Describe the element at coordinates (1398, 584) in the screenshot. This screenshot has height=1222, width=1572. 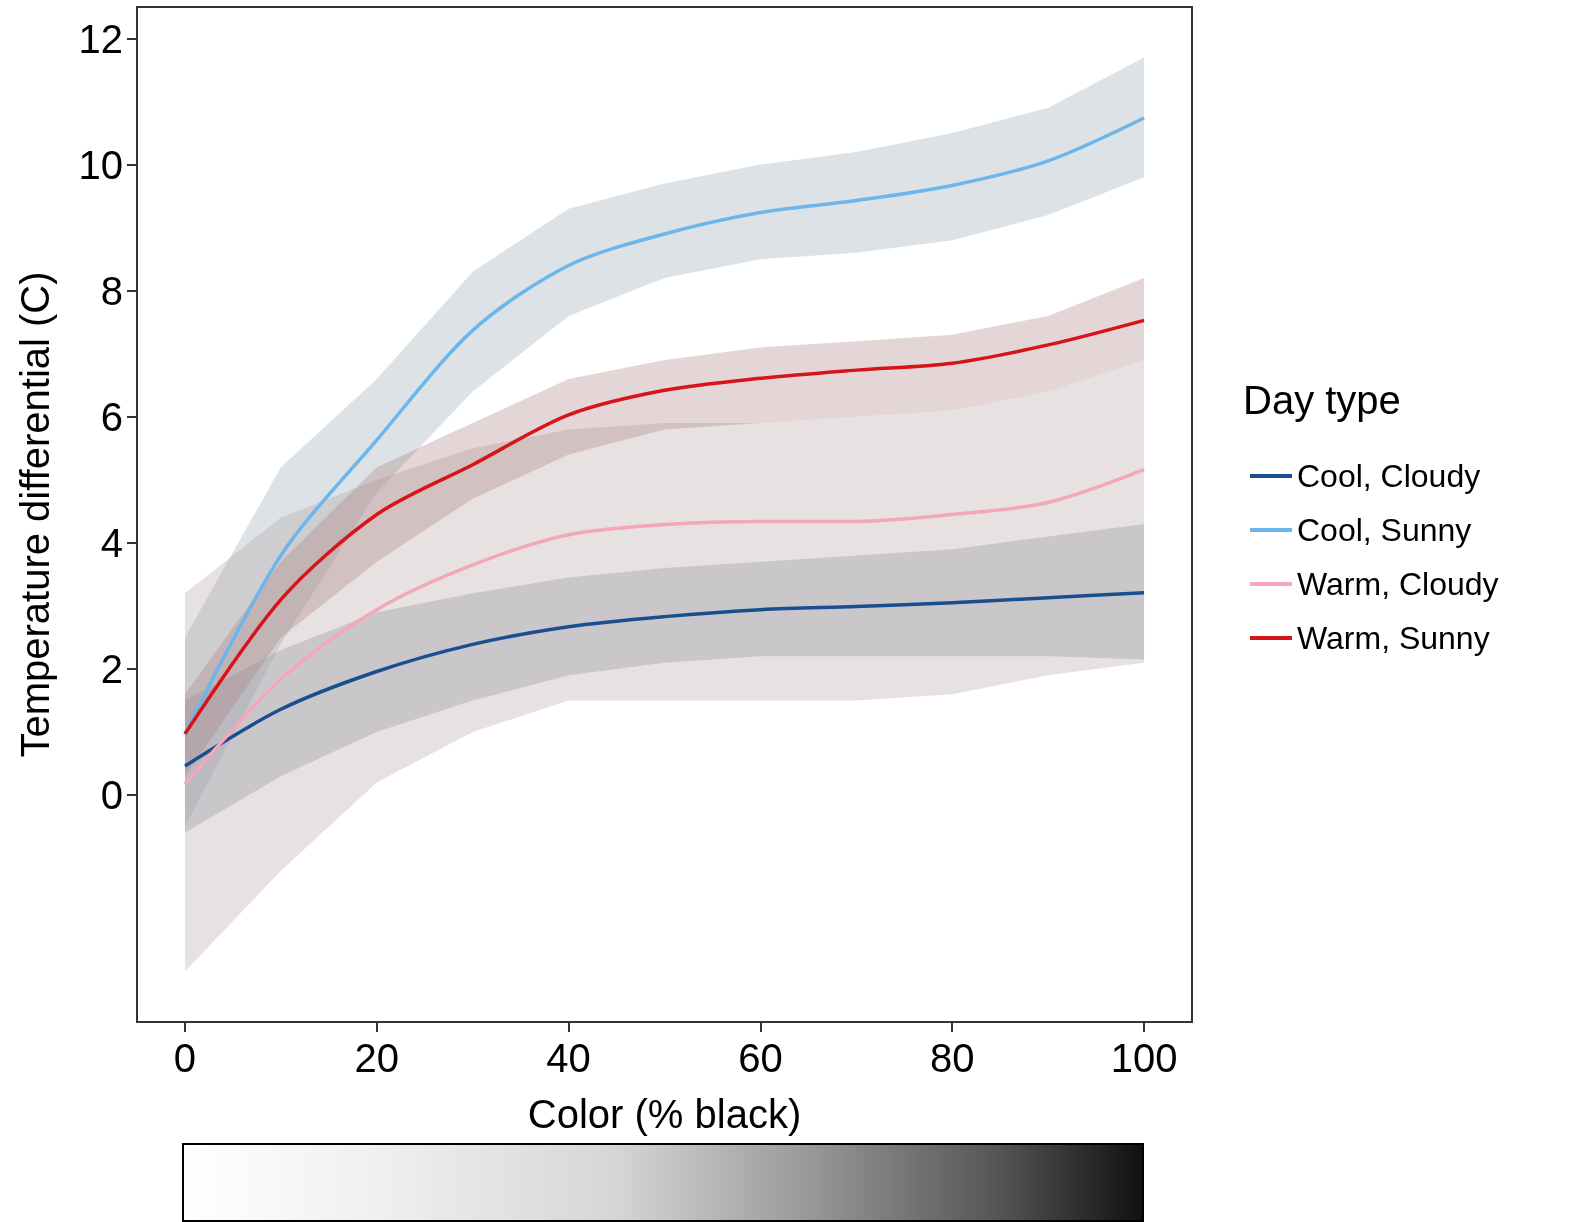
I see `legend-label: Warm, Cloudy` at that location.